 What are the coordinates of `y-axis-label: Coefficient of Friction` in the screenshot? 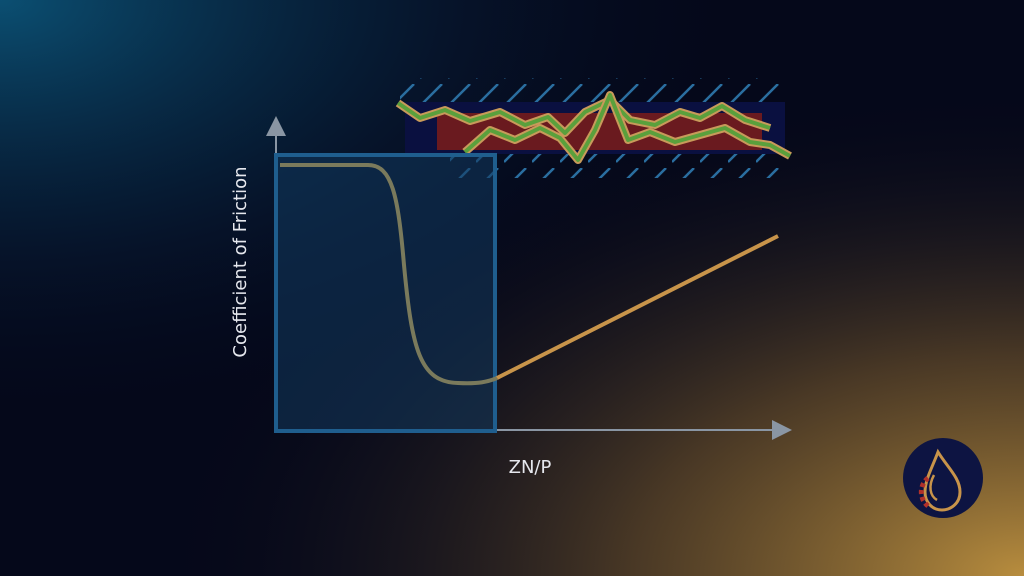 It's located at (240, 261).